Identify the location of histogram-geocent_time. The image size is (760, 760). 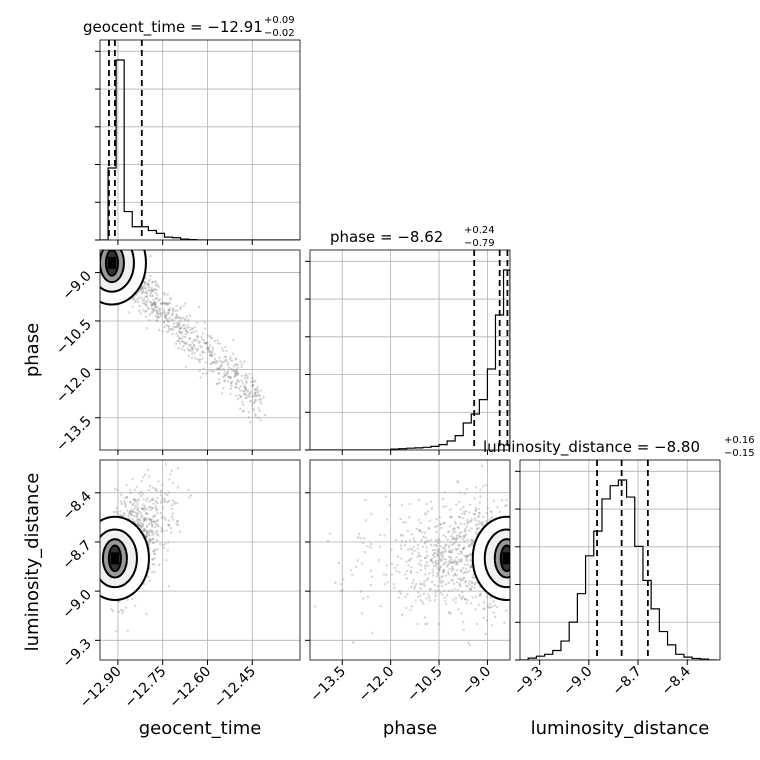
(200, 149).